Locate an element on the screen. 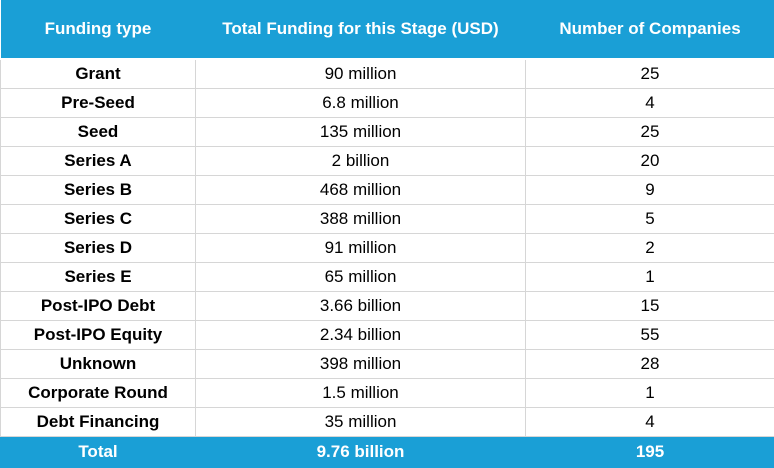  table-cell: Unknown is located at coordinates (98, 364).